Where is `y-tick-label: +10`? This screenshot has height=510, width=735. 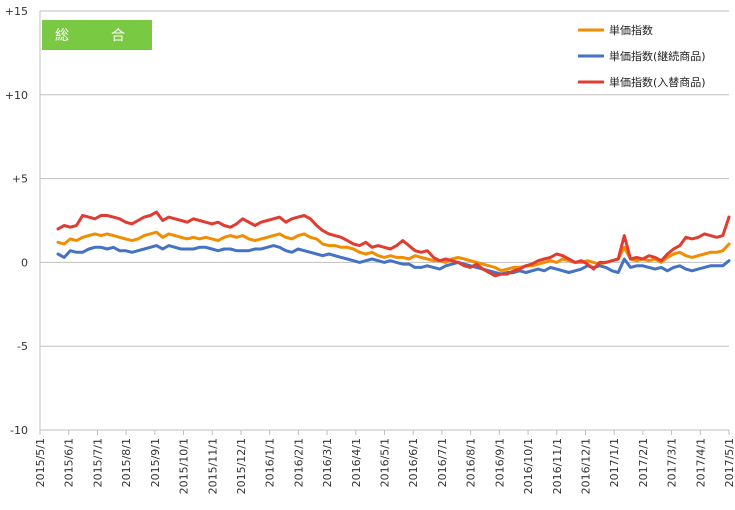
y-tick-label: +10 is located at coordinates (16, 95).